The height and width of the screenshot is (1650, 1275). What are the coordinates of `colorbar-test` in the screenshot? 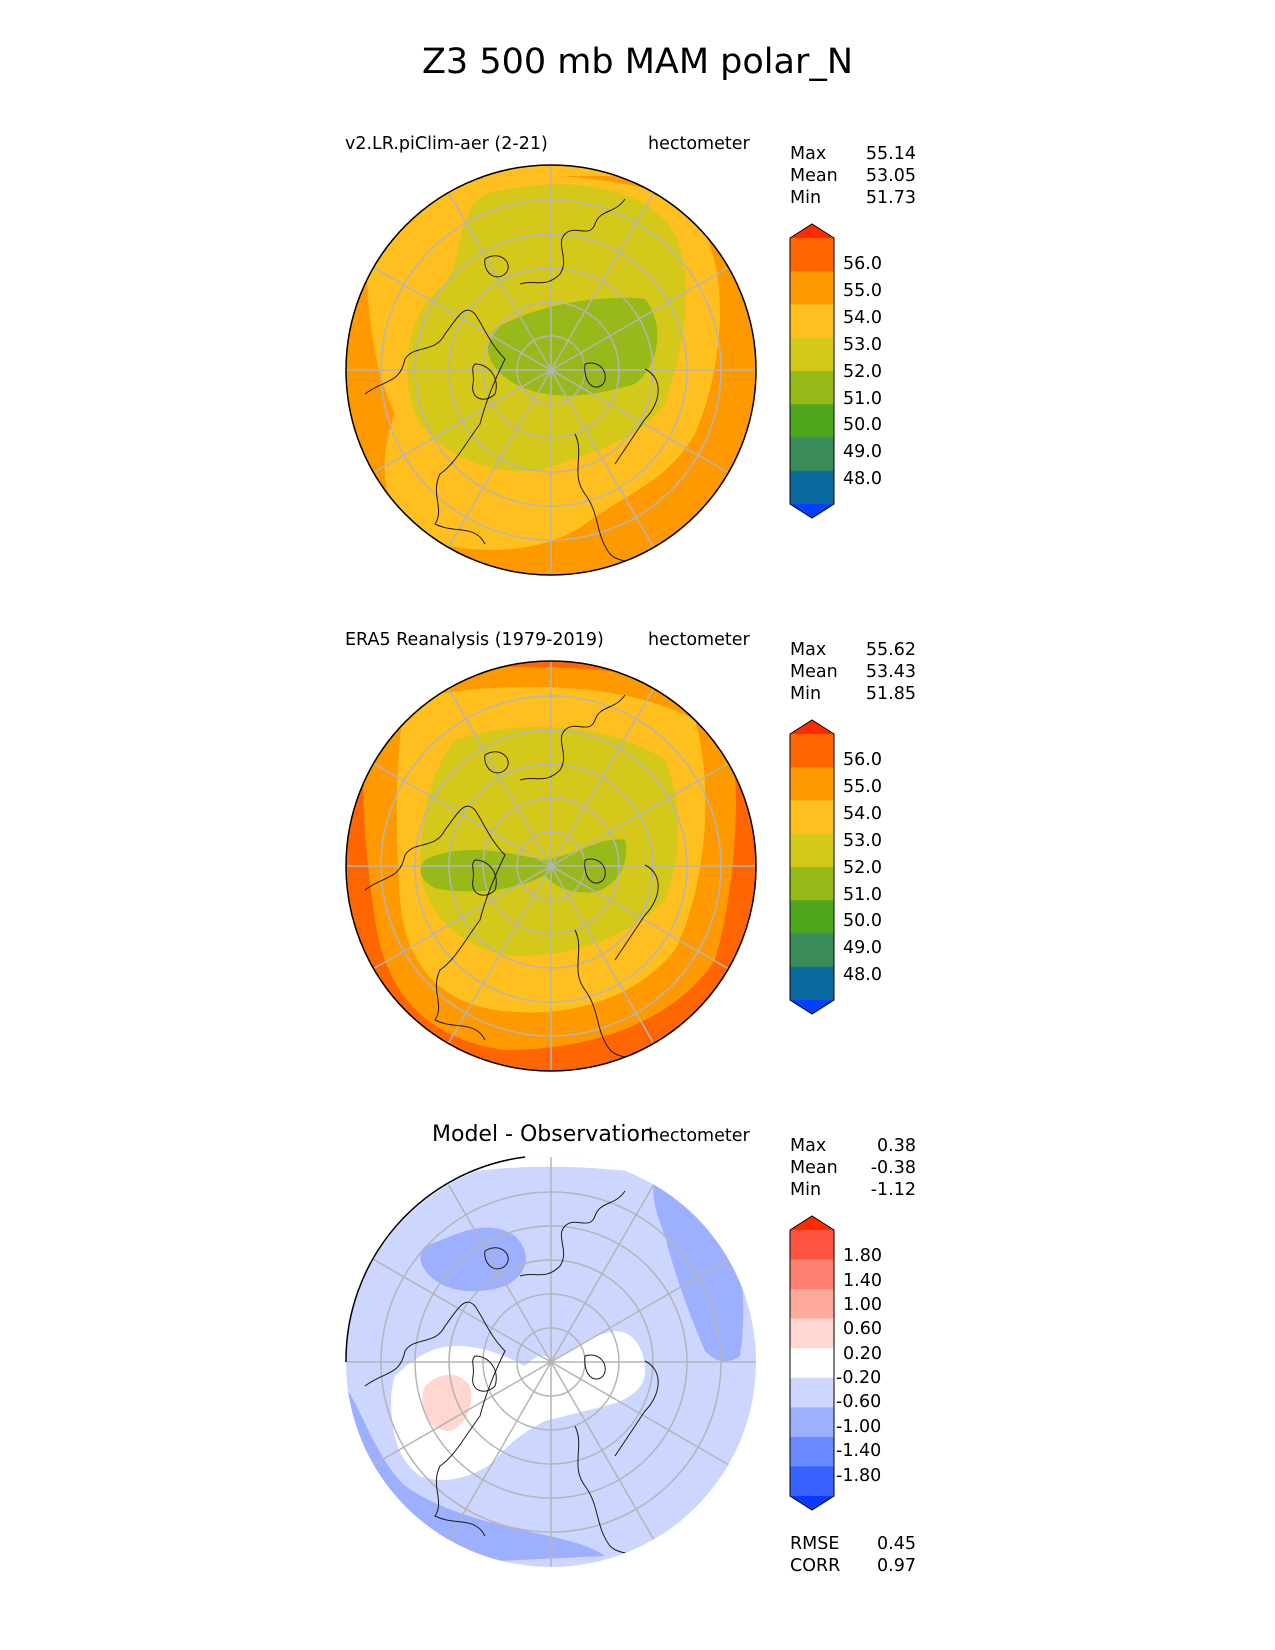 It's located at (812, 371).